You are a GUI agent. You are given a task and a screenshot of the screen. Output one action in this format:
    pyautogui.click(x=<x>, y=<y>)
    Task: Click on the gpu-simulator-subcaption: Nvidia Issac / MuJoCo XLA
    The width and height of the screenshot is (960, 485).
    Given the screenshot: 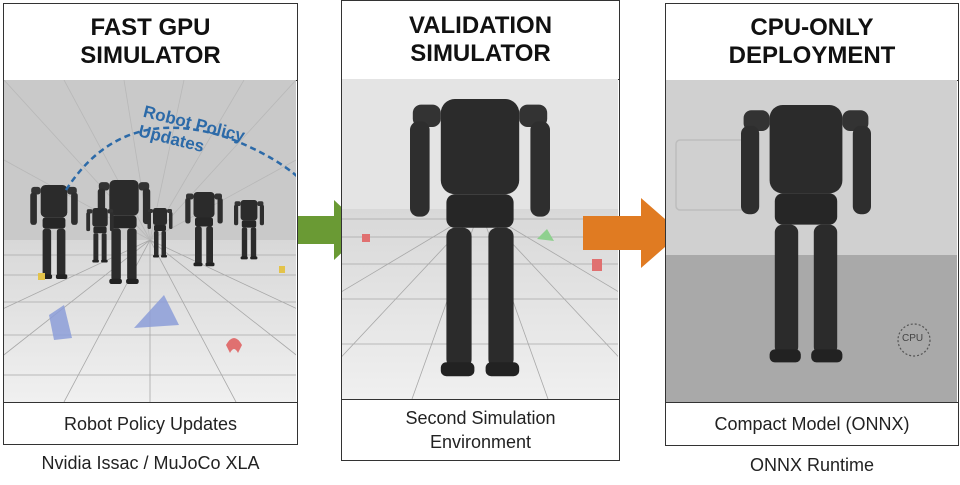 What is the action you would take?
    pyautogui.click(x=150, y=463)
    